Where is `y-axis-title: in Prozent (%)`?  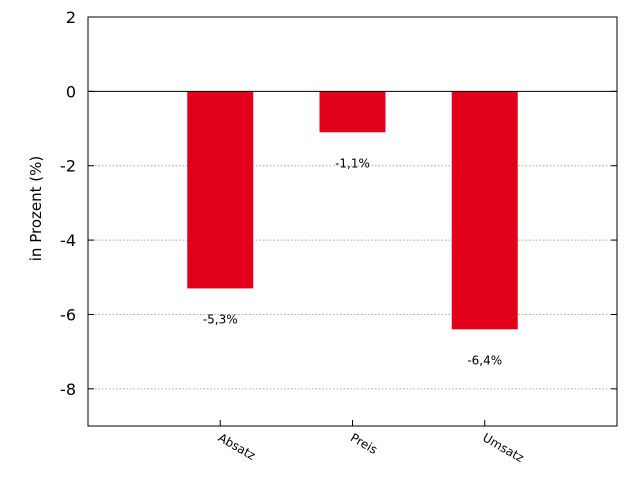
y-axis-title: in Prozent (%) is located at coordinates (36, 208).